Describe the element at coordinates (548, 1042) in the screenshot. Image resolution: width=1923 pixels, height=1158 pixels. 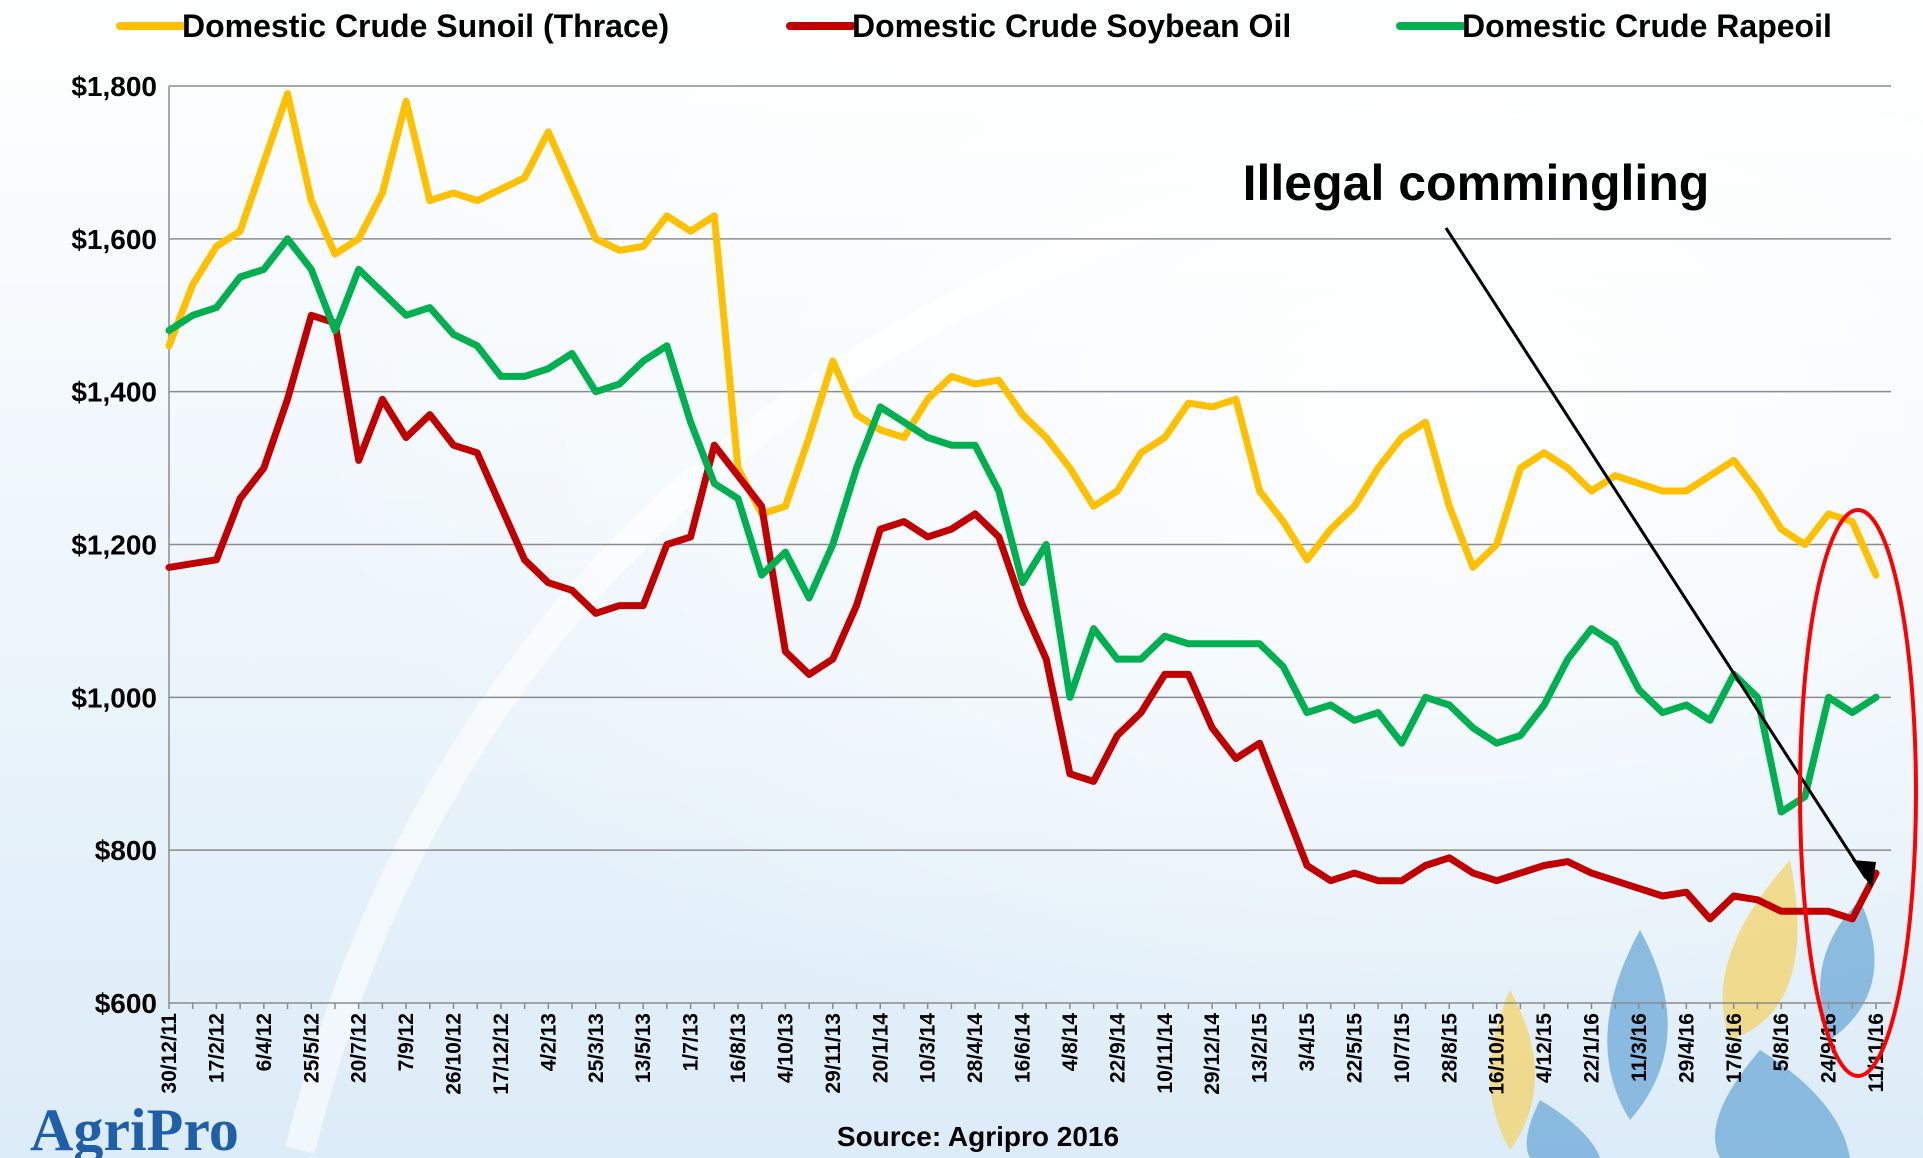
I see `x-tick-label: 4/2/13` at that location.